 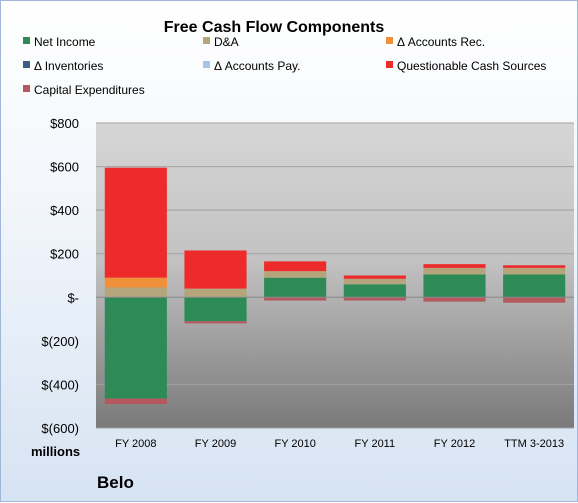 I want to click on legend-item: Δ Inventories, so click(x=63, y=66).